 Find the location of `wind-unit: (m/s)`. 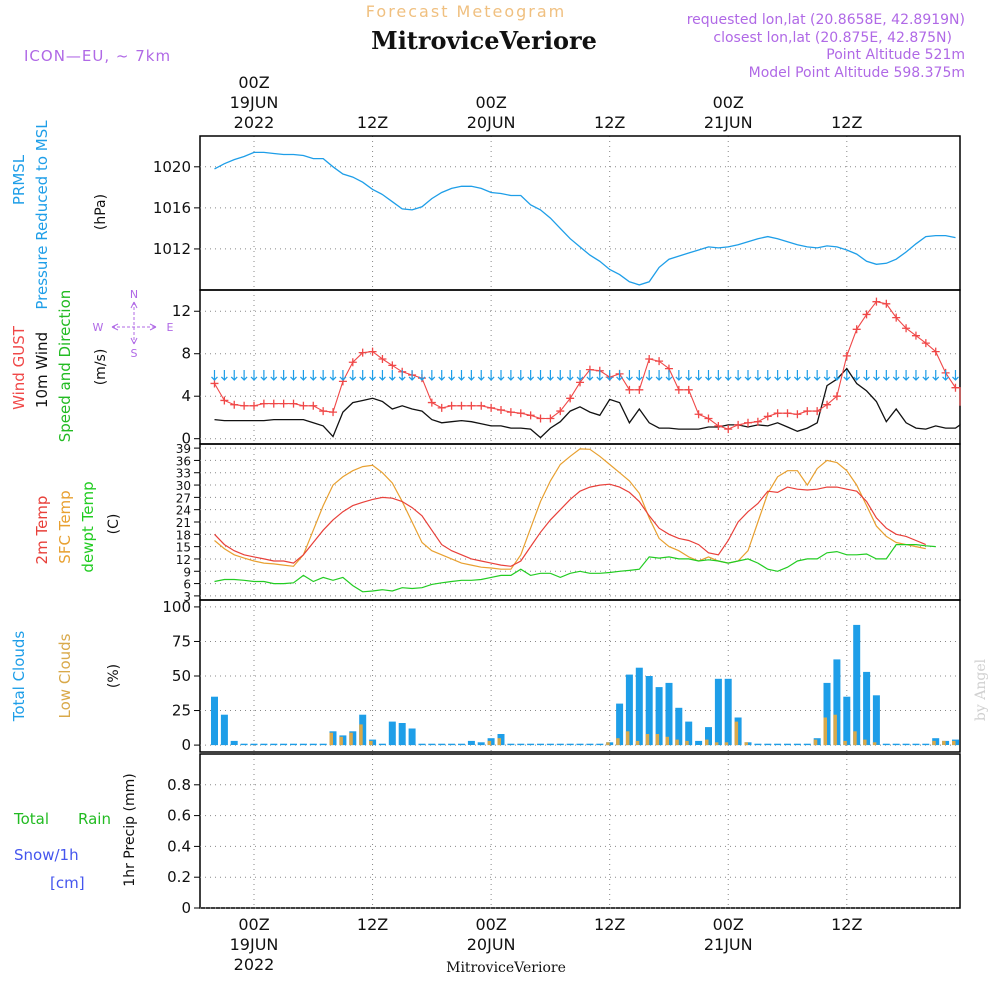

wind-unit: (m/s) is located at coordinates (101, 367).